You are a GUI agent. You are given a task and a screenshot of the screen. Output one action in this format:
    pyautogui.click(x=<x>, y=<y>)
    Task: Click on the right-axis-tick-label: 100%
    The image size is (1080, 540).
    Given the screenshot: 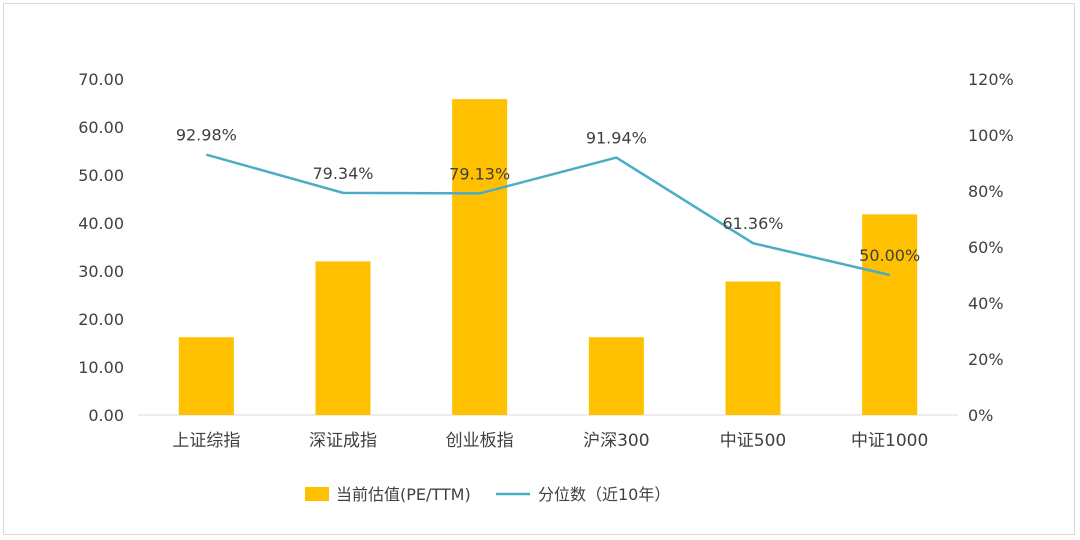 What is the action you would take?
    pyautogui.click(x=991, y=135)
    